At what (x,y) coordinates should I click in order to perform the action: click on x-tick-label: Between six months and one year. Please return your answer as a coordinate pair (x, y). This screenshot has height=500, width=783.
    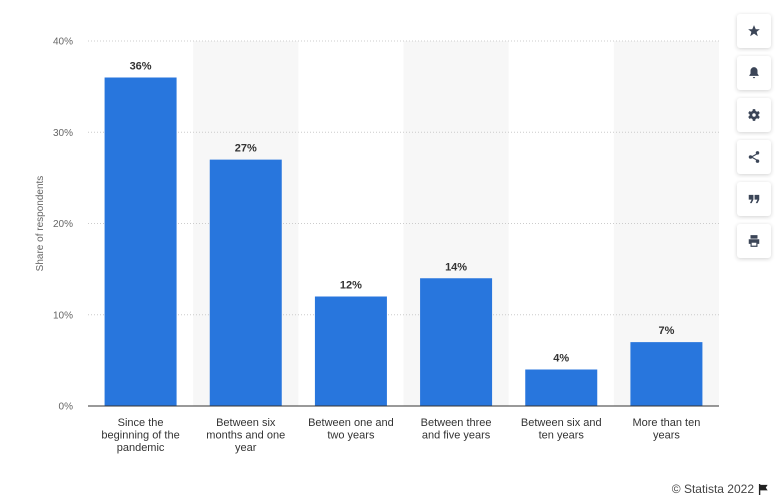
    Looking at the image, I should click on (245, 435).